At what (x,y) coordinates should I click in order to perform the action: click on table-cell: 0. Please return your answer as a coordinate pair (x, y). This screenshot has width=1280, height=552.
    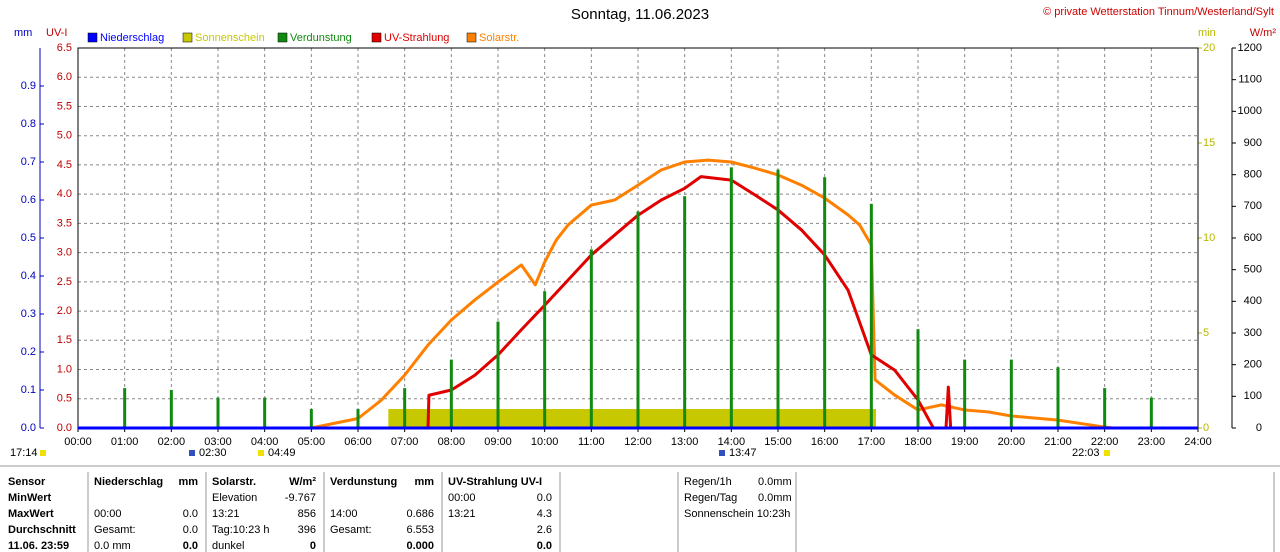
    Looking at the image, I should click on (313, 546).